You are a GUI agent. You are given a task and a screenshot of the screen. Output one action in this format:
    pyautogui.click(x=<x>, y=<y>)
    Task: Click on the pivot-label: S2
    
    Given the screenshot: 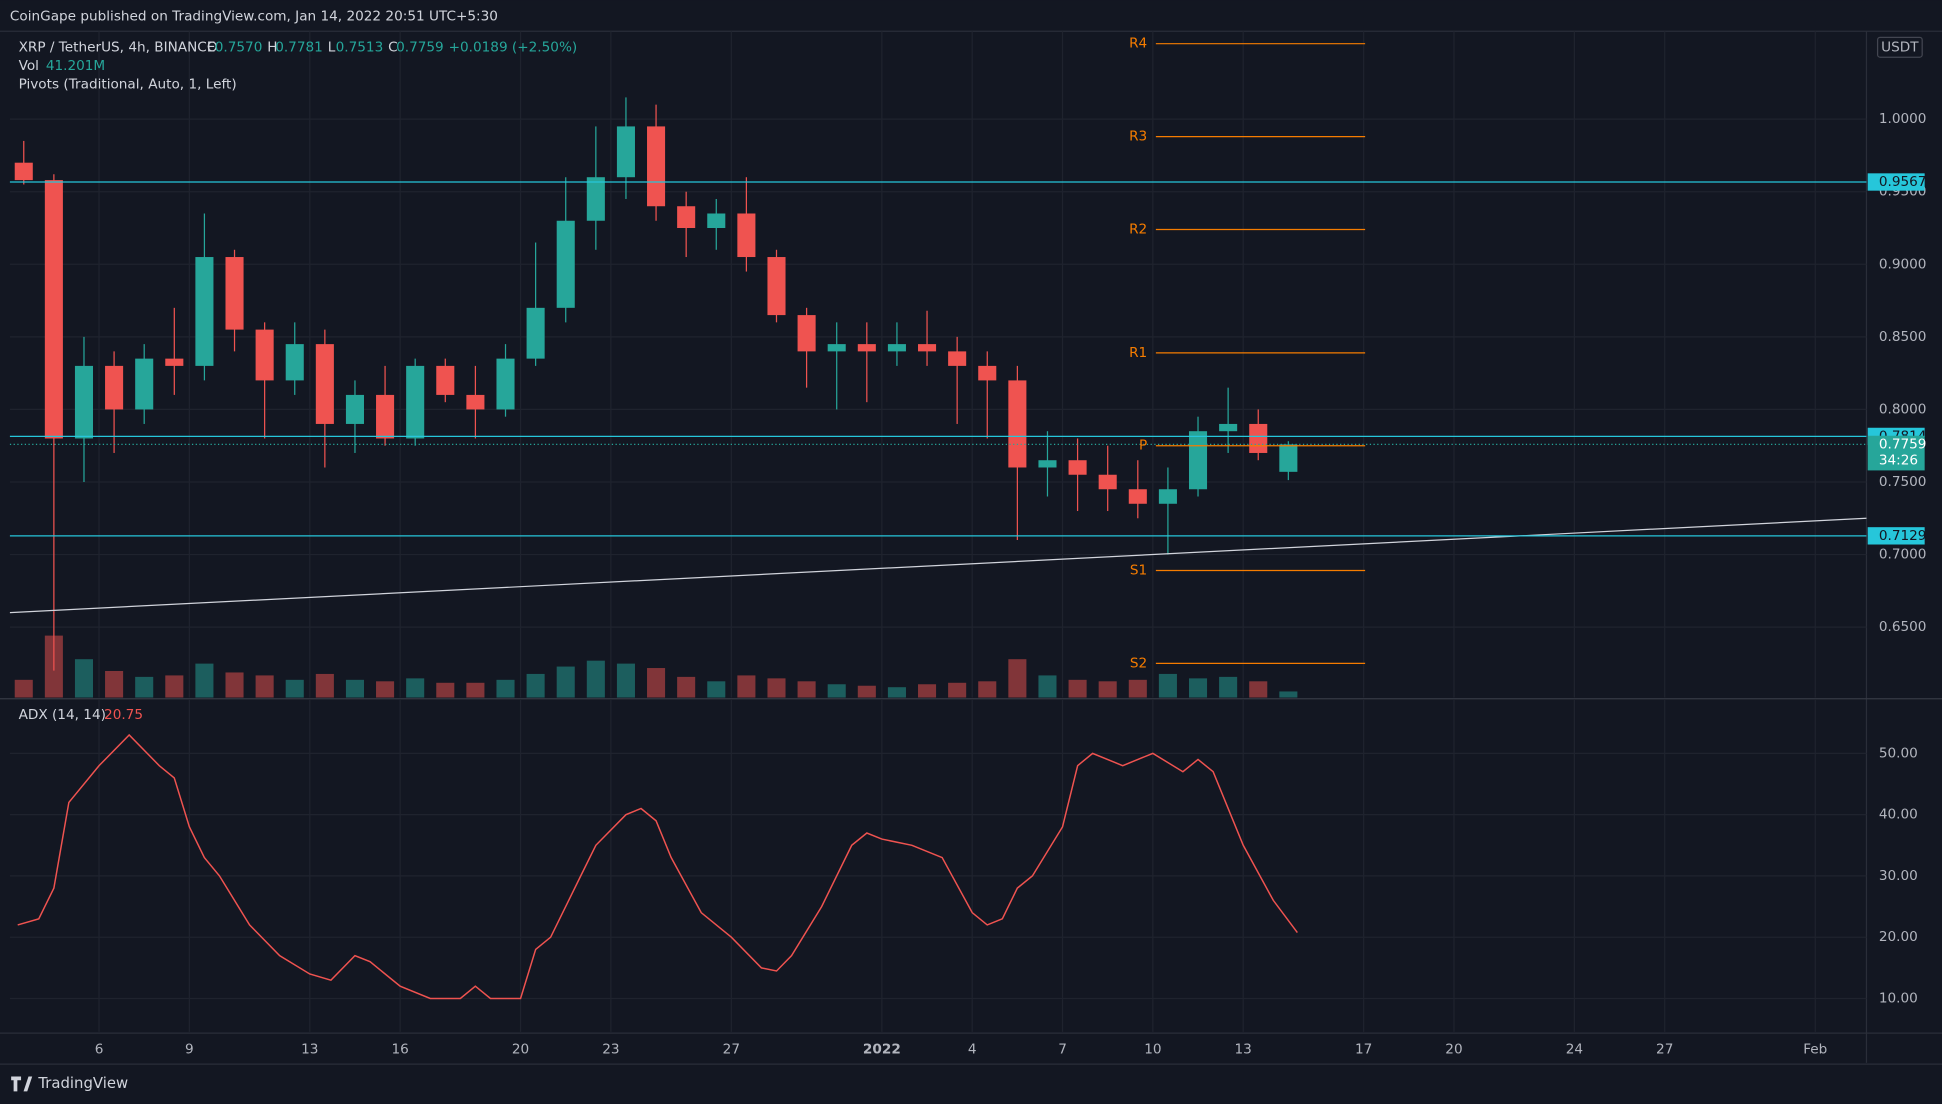 What is the action you would take?
    pyautogui.click(x=1138, y=663)
    